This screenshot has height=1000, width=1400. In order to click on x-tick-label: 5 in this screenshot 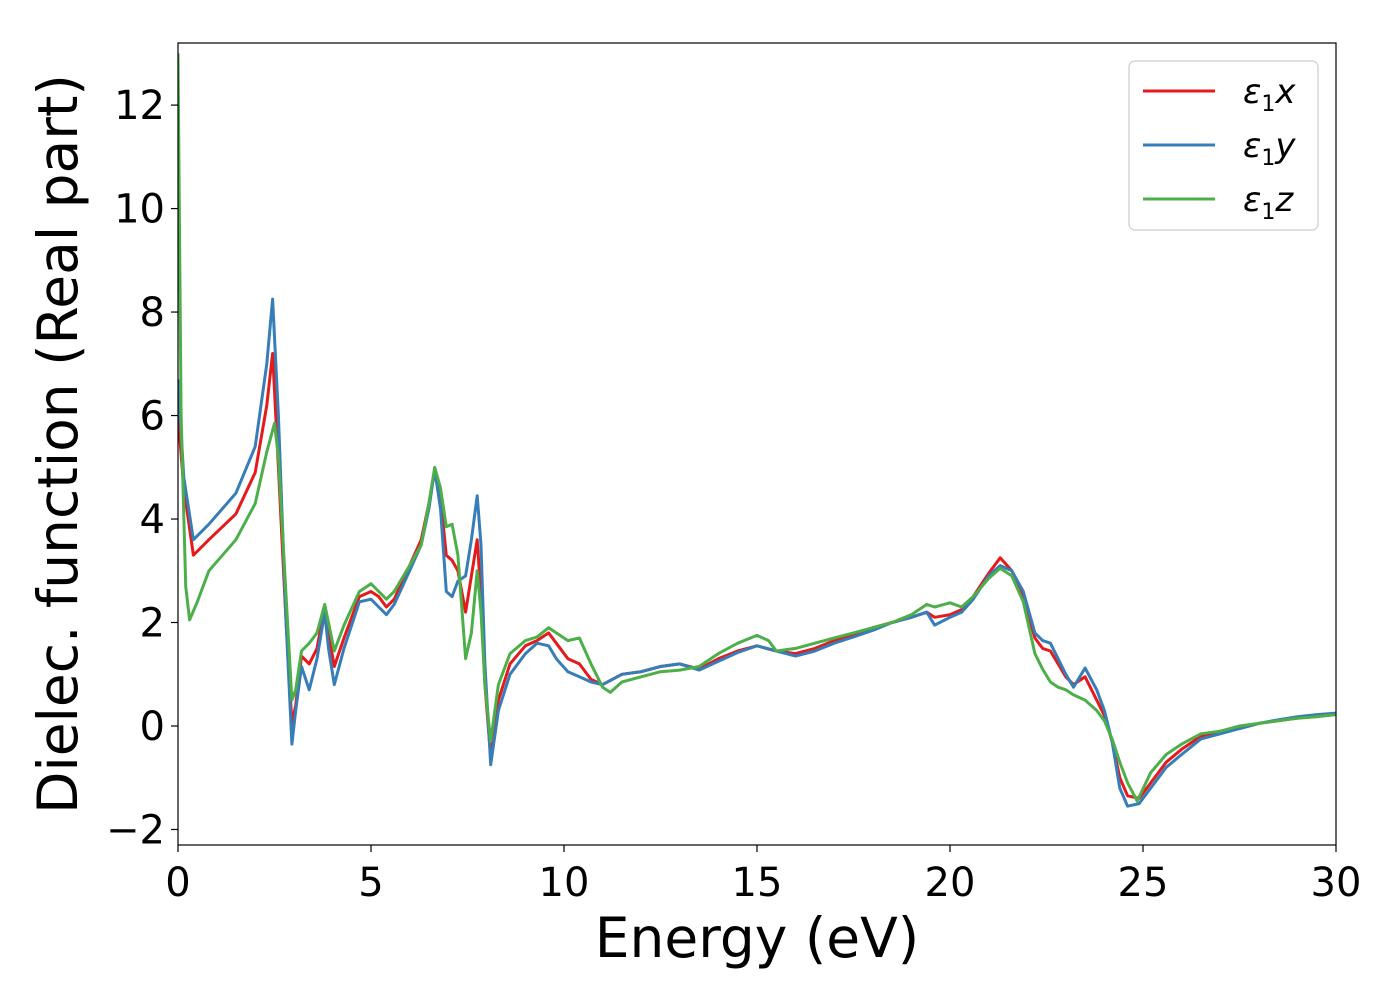, I will do `click(370, 883)`.